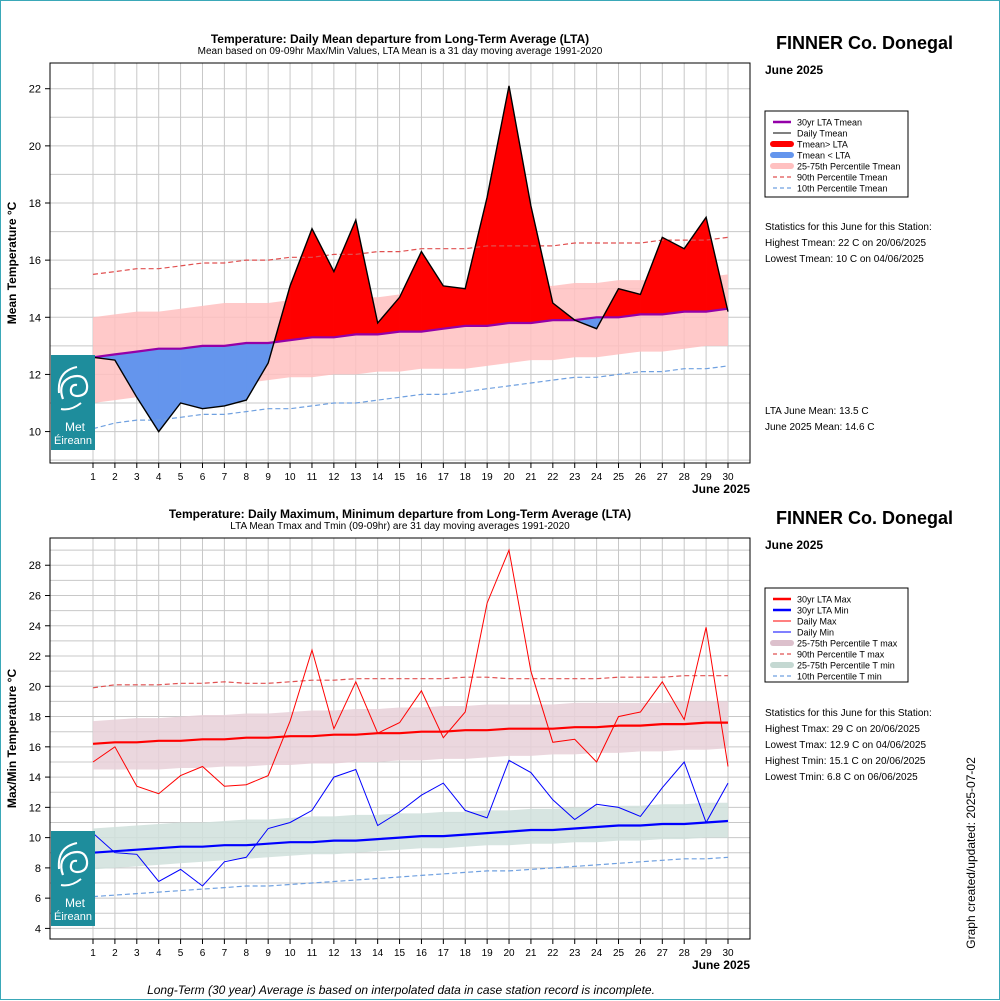 This screenshot has height=1001, width=1000. Describe the element at coordinates (35, 839) in the screenshot. I see `y-tick-label: 10` at that location.